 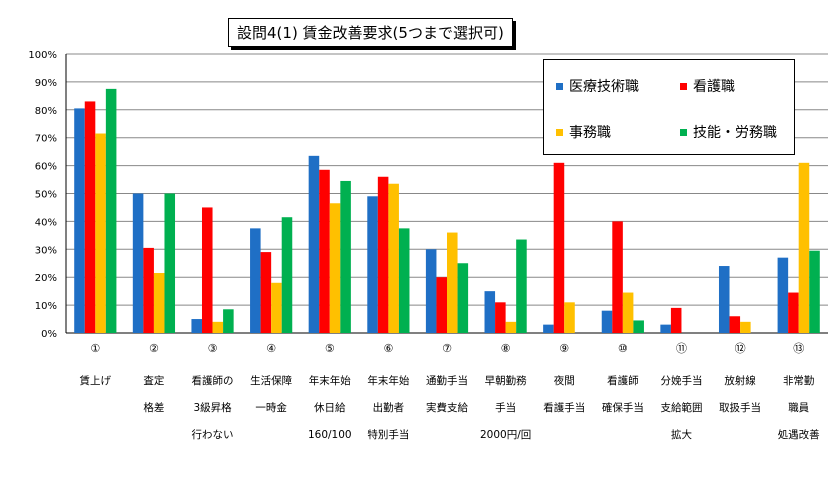 I want to click on legend-swatch-skilled-labor, so click(x=683, y=132).